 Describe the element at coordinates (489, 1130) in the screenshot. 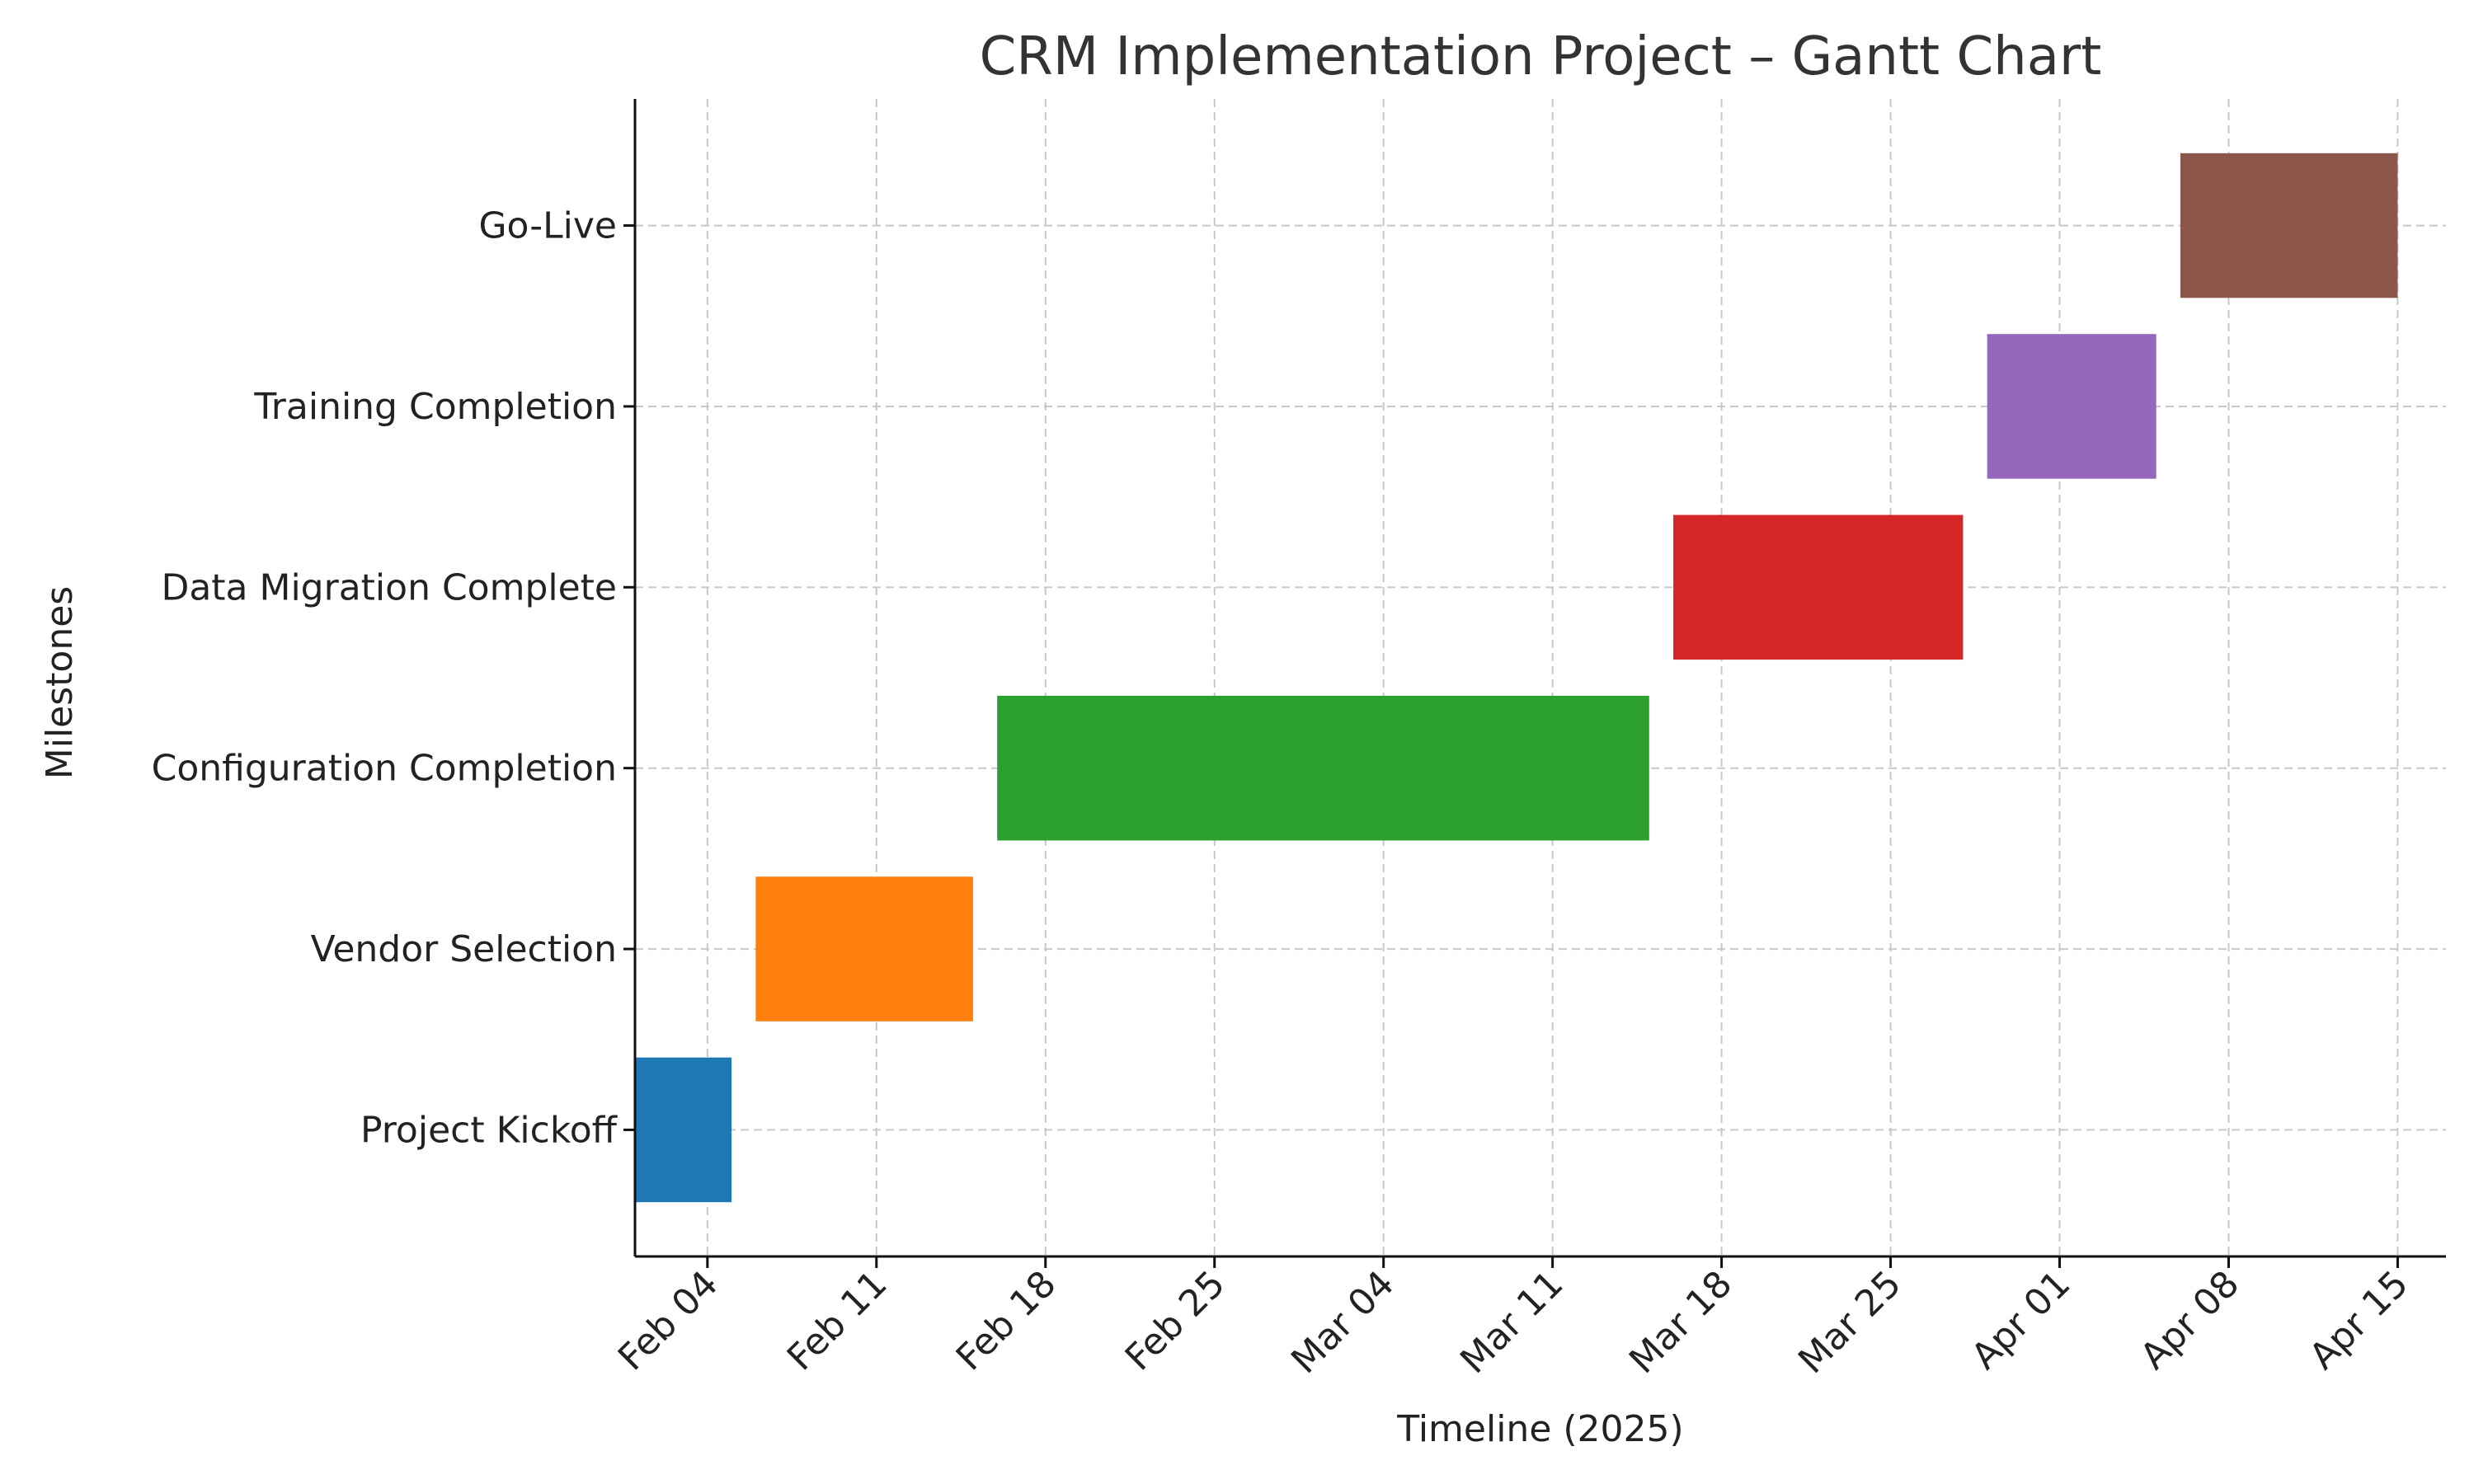

I see `y-tick-label-project-kickoff: Project Kickoff` at that location.